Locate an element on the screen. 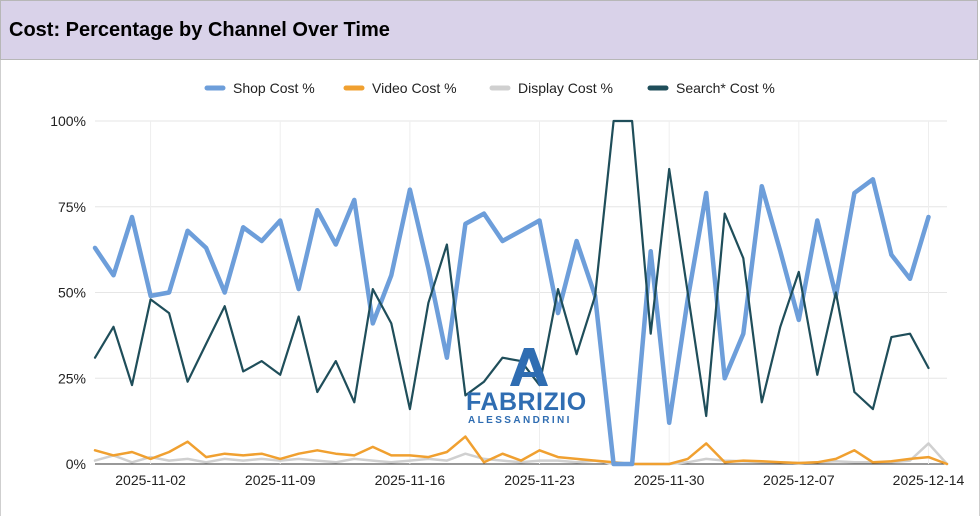 This screenshot has height=521, width=980. legend-label: Video Cost % is located at coordinates (414, 88).